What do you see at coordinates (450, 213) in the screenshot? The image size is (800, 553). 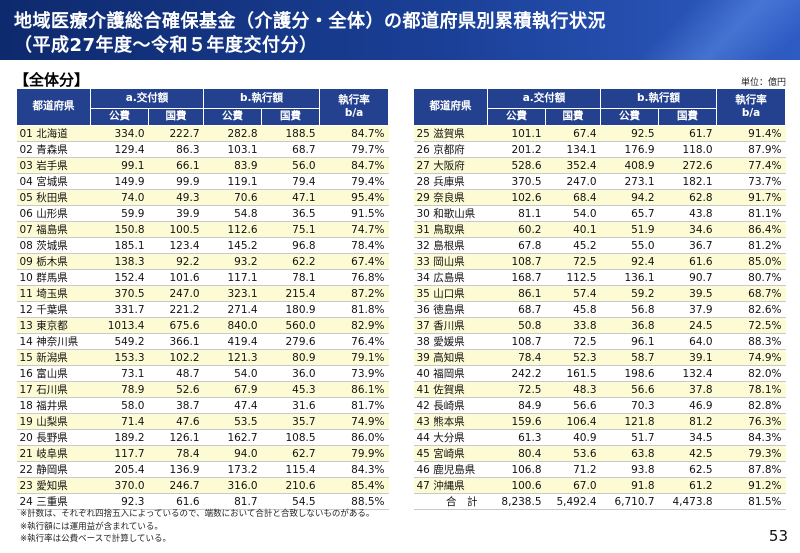 I see `prefecture-cell: 30 和歌山県` at bounding box center [450, 213].